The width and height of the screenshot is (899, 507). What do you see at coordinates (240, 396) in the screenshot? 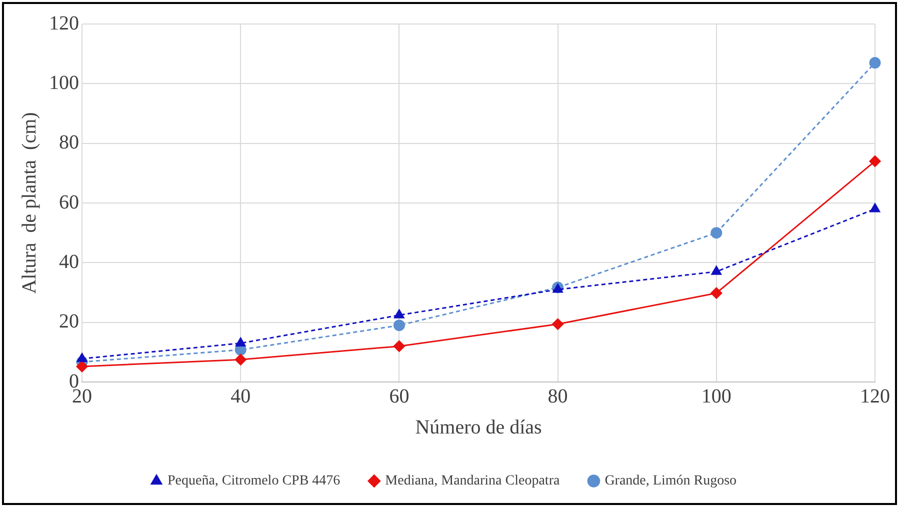
I see `x-tick-label: 40` at bounding box center [240, 396].